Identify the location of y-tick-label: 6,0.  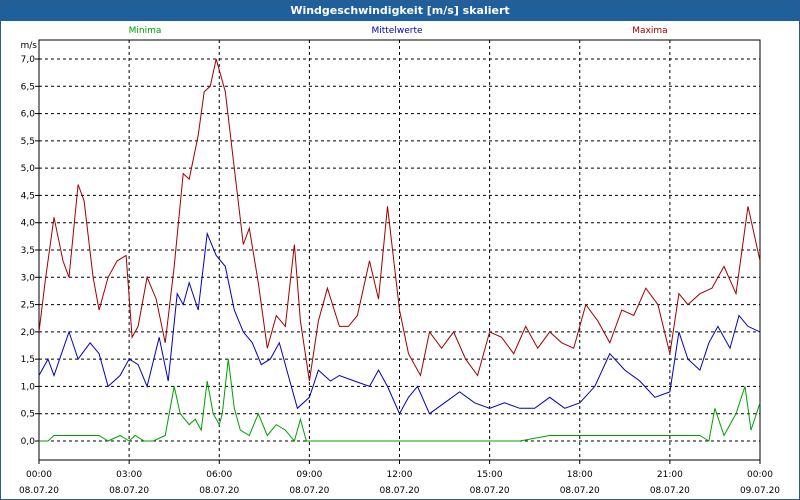
(28, 115).